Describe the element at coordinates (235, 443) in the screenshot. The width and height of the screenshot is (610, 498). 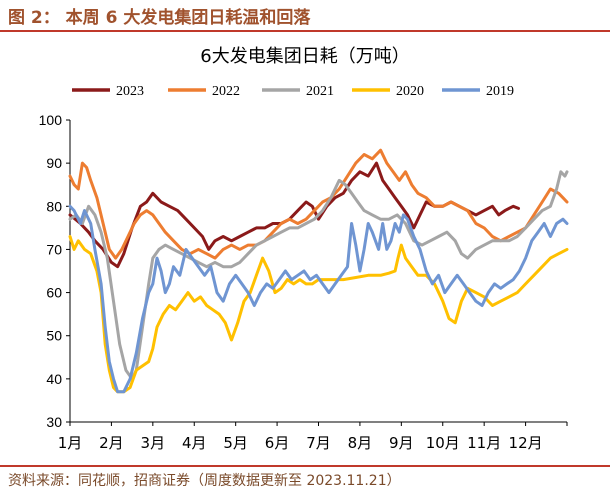
I see `x-tick-label: 5月` at that location.